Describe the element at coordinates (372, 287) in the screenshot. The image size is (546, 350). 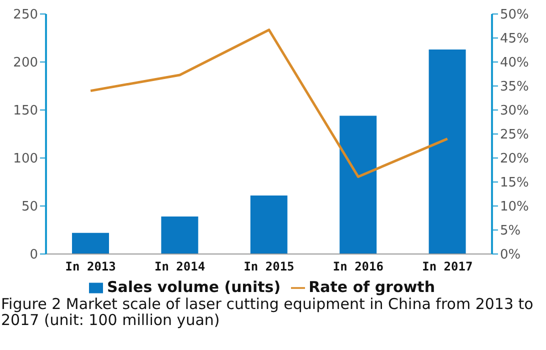
I see `legend-label: Rate of growth` at that location.